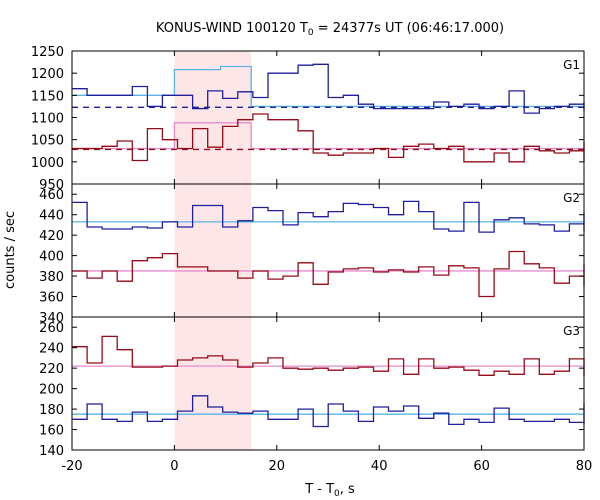  Describe the element at coordinates (47, 119) in the screenshot. I see `y-tick-label: 1100` at that location.